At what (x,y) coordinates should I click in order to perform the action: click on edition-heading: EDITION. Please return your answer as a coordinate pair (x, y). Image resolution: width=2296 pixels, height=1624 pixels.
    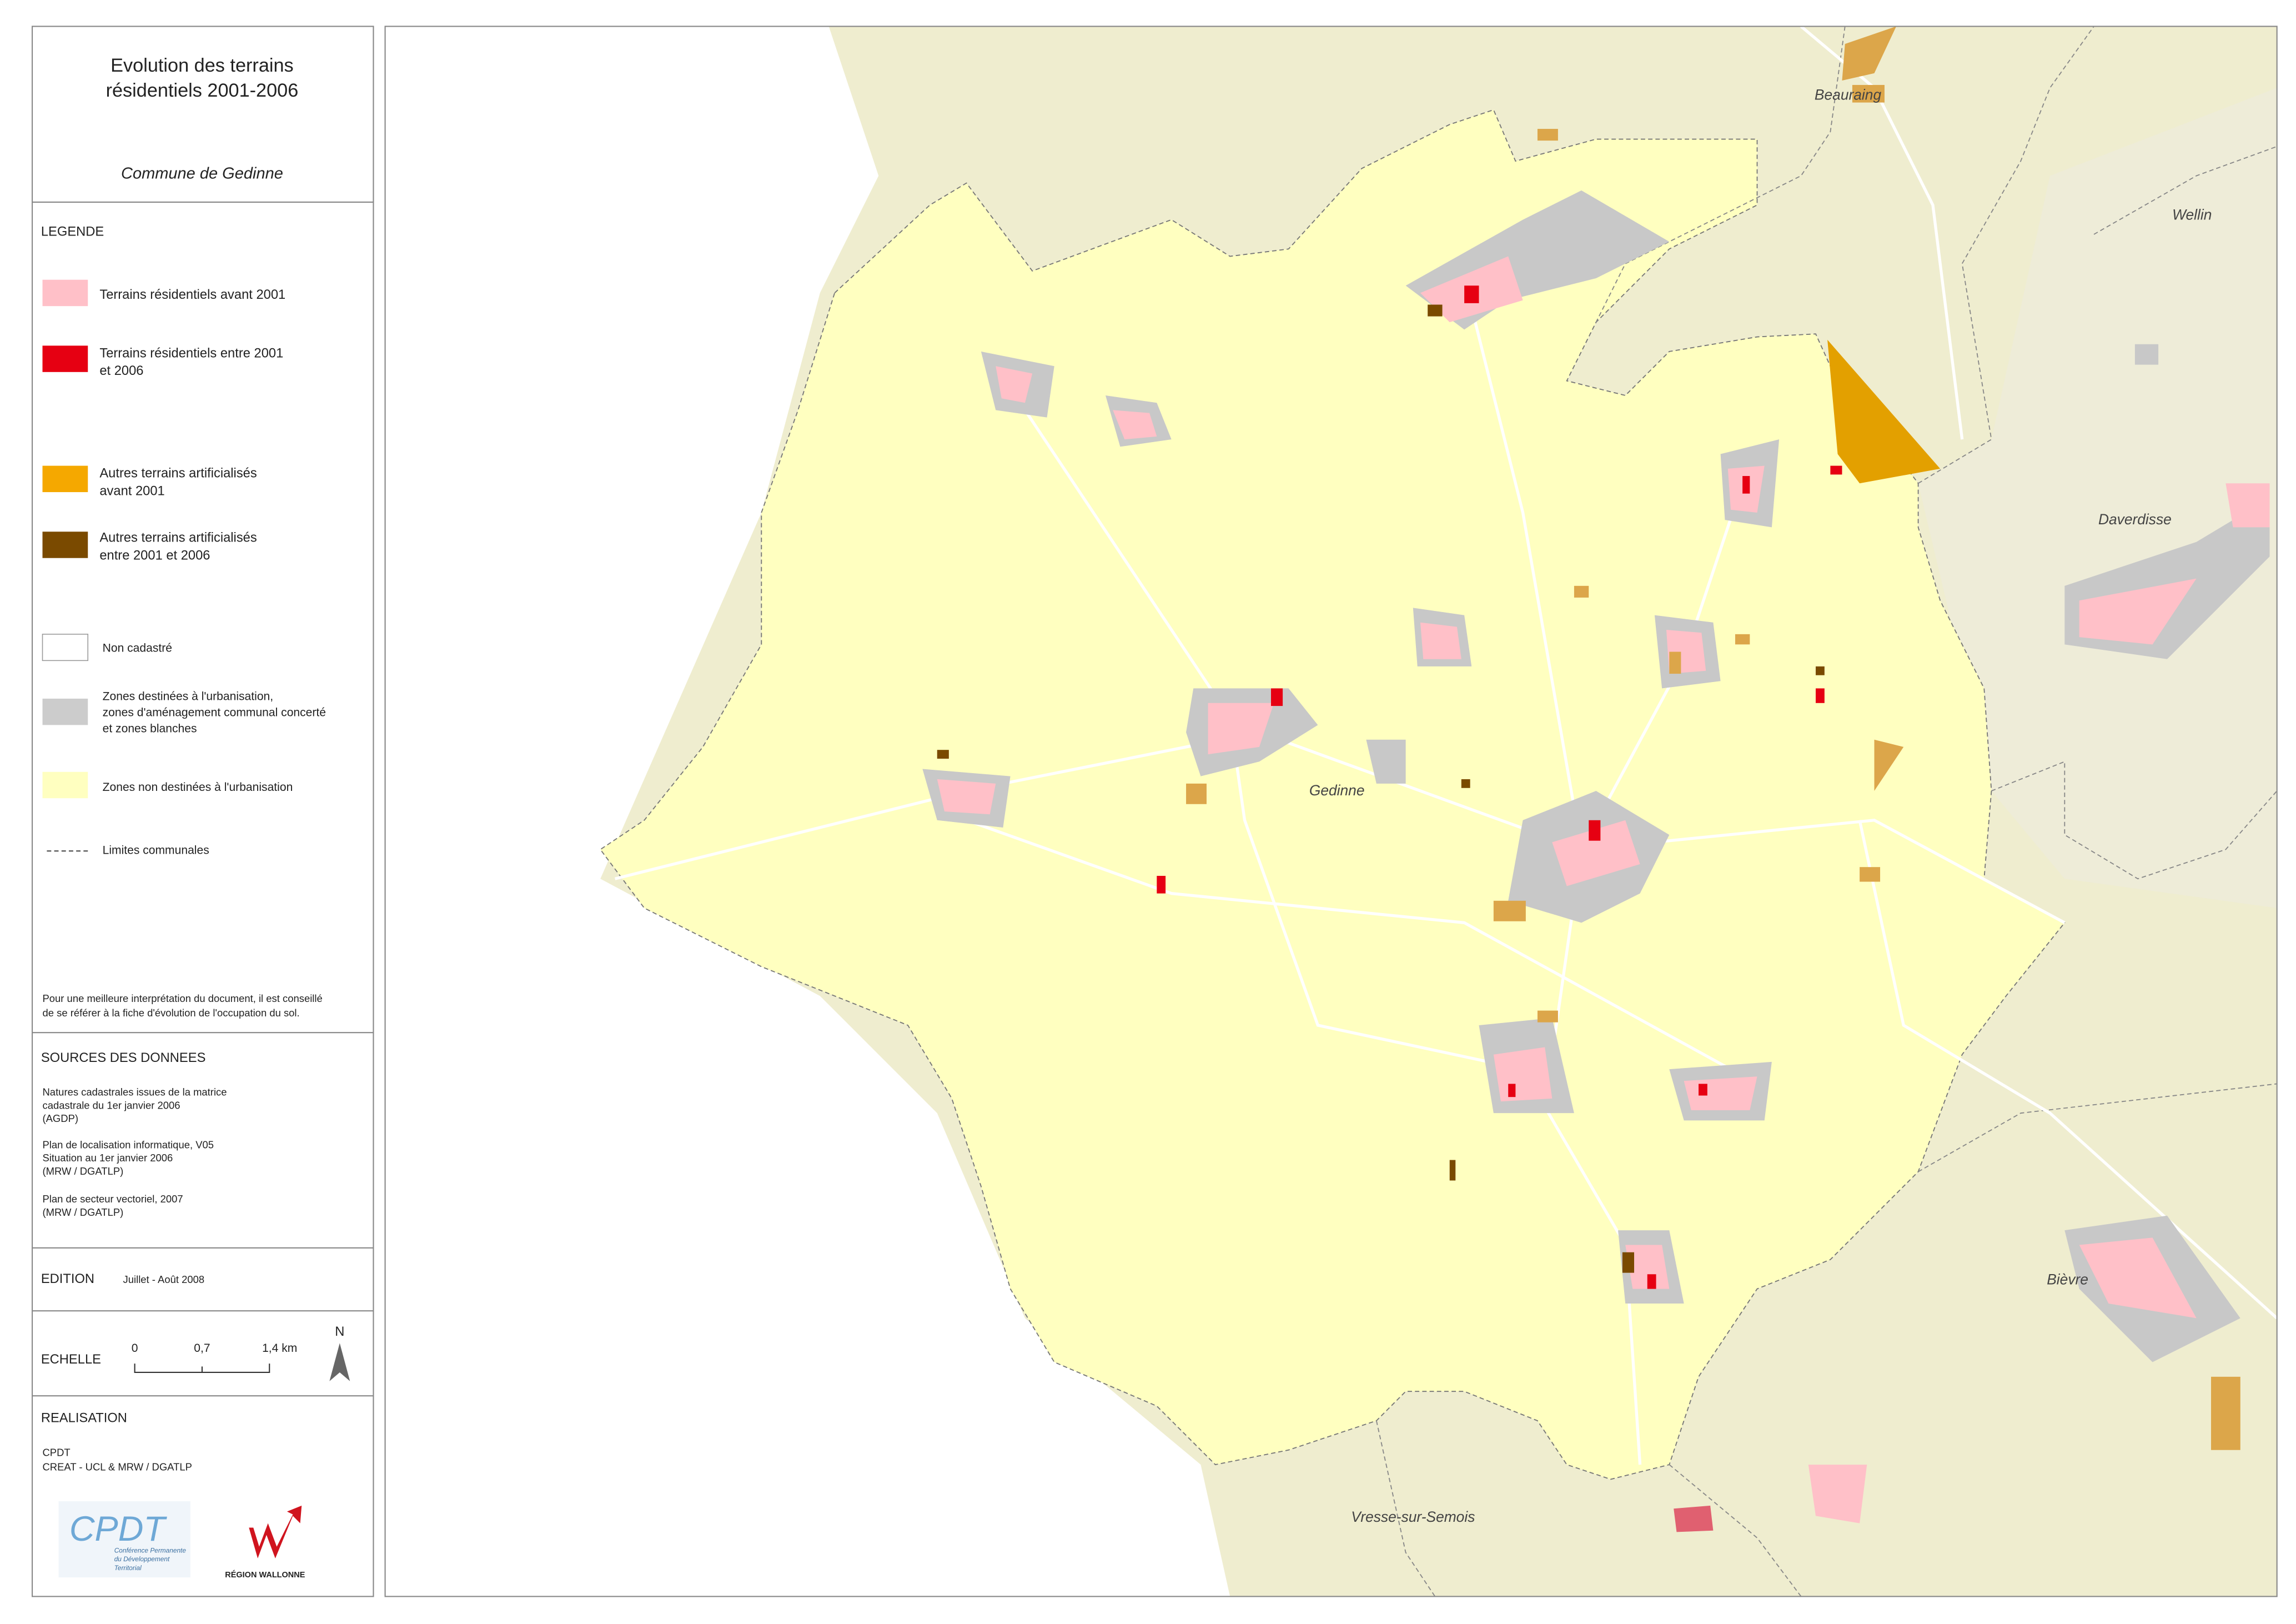
    Looking at the image, I should click on (67, 1279).